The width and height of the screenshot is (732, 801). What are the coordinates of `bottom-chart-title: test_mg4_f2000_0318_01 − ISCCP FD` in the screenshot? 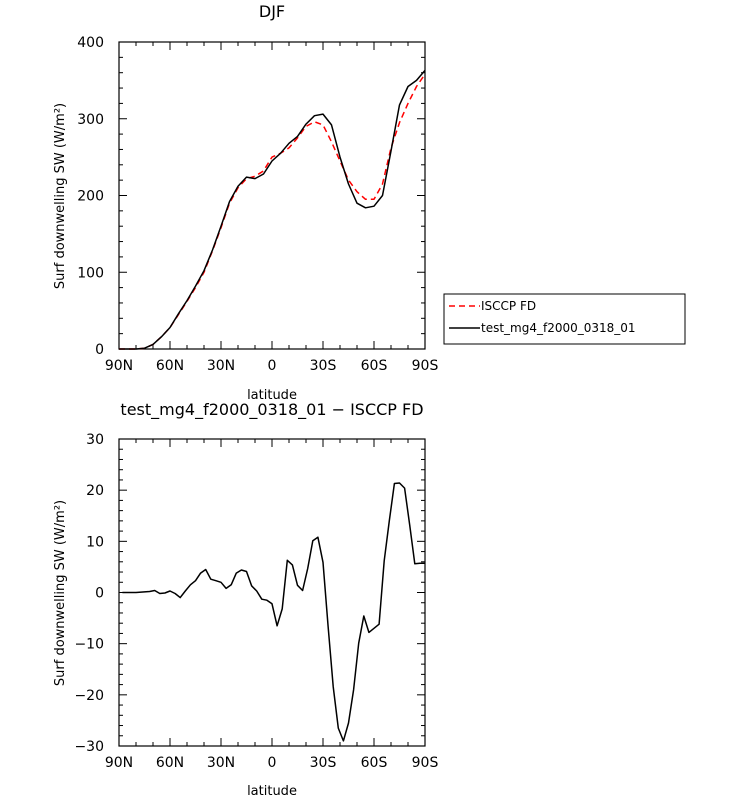 It's located at (271, 410).